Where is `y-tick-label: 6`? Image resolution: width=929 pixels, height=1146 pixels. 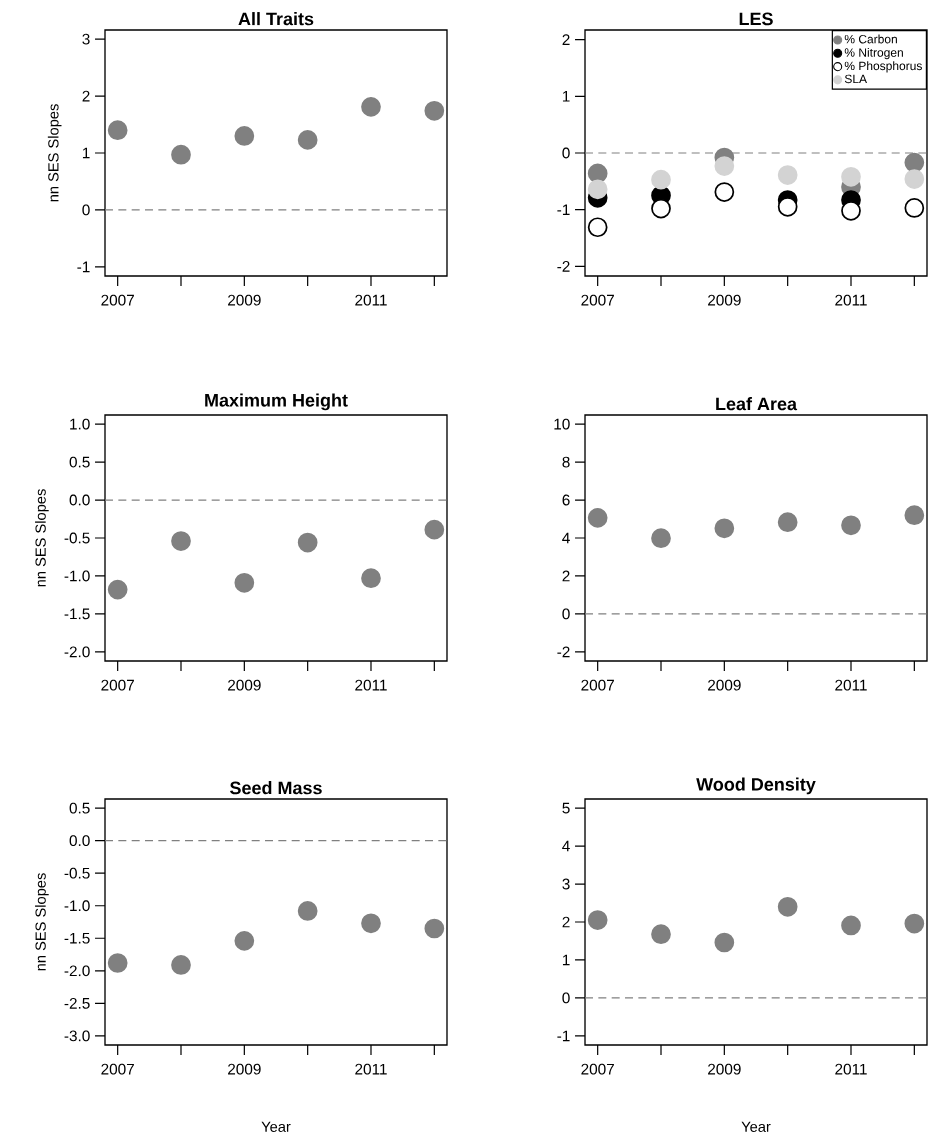
y-tick-label: 6 is located at coordinates (566, 500).